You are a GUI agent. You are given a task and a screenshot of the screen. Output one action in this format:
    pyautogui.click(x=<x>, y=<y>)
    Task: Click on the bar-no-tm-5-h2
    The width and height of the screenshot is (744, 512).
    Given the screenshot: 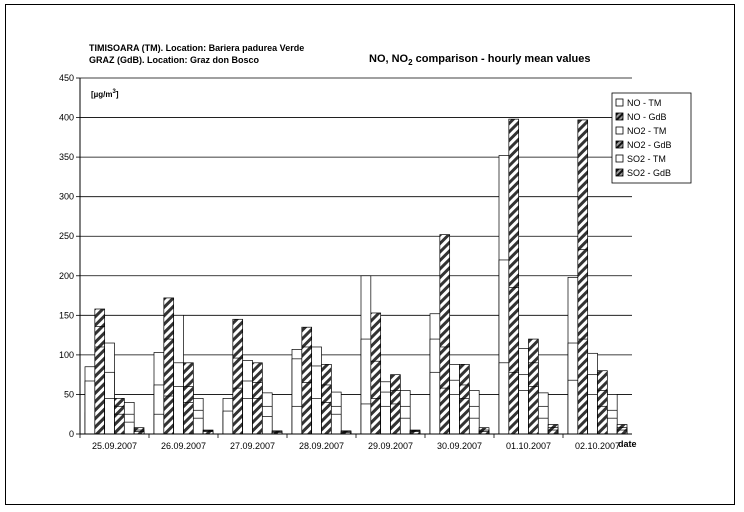 What is the action you would take?
    pyautogui.click(x=435, y=403)
    